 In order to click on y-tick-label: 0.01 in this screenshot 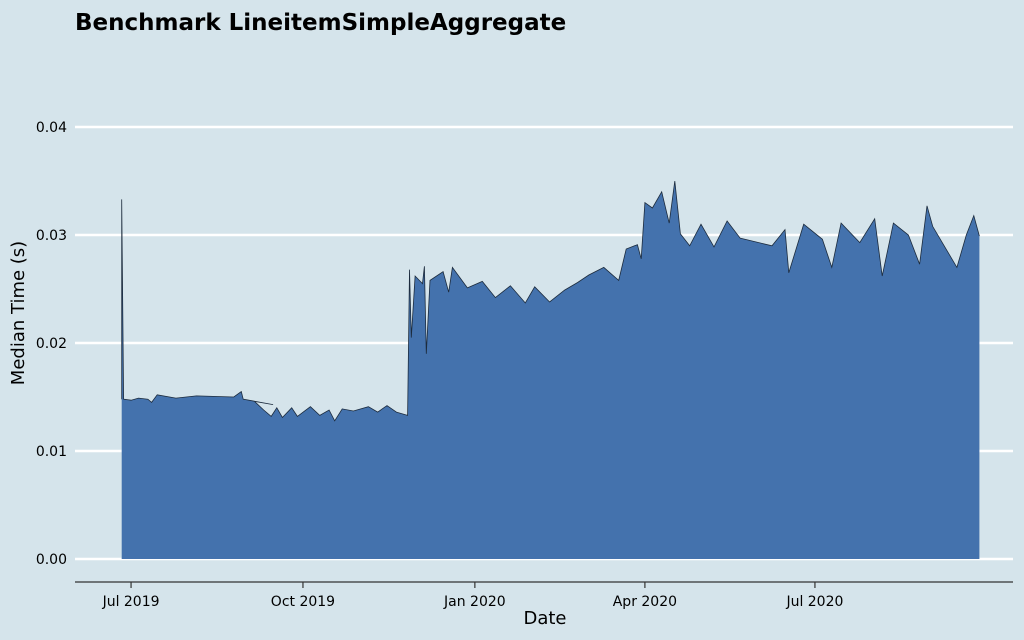, I will do `click(51, 452)`.